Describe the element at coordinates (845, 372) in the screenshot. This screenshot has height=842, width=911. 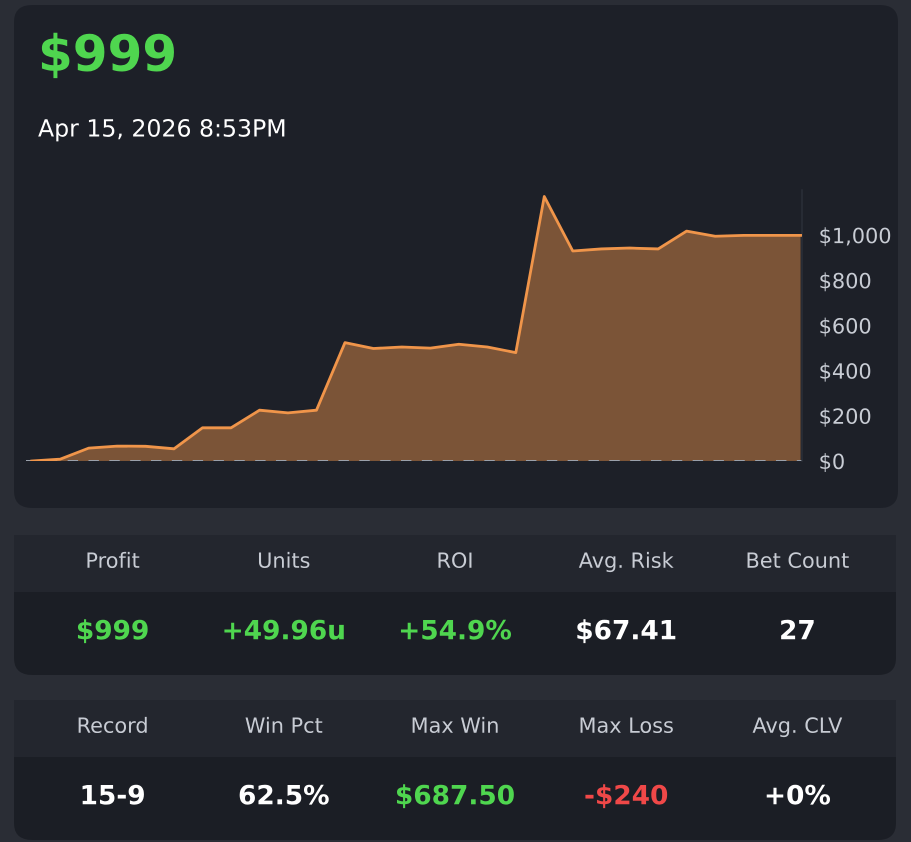
I see `y-tick-label: $400` at that location.